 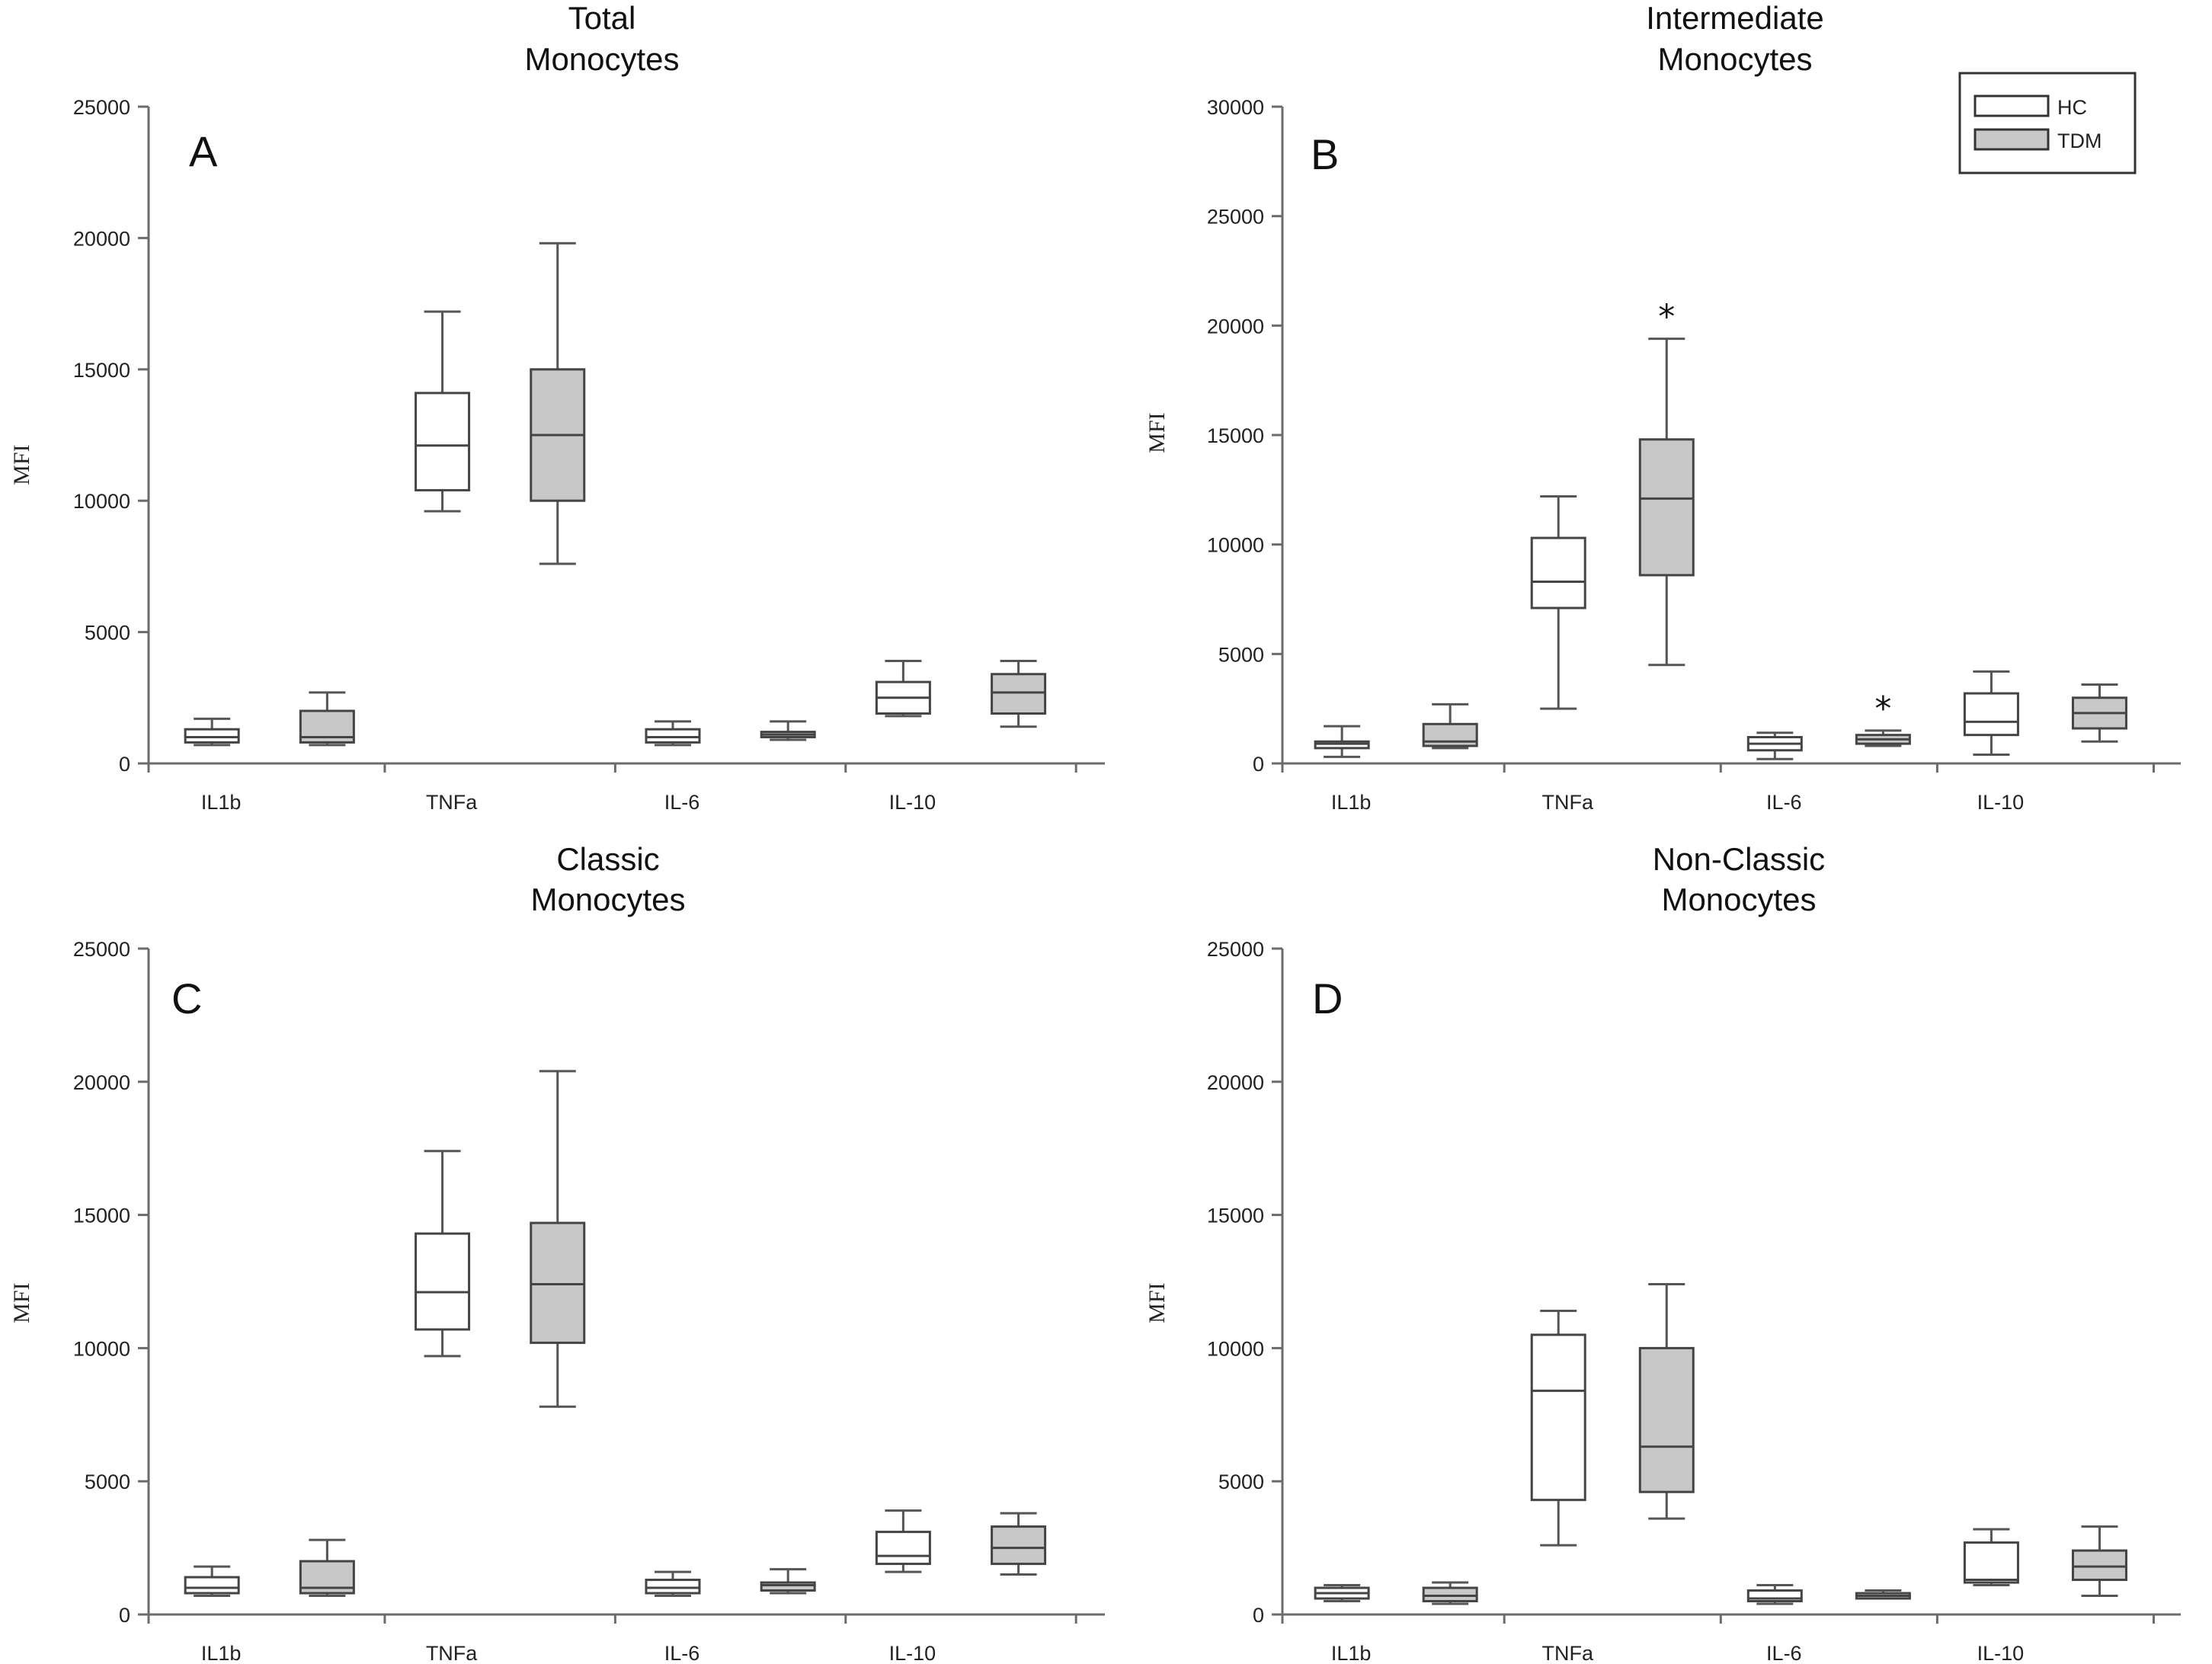 I want to click on panel-letter: A, so click(x=203, y=151).